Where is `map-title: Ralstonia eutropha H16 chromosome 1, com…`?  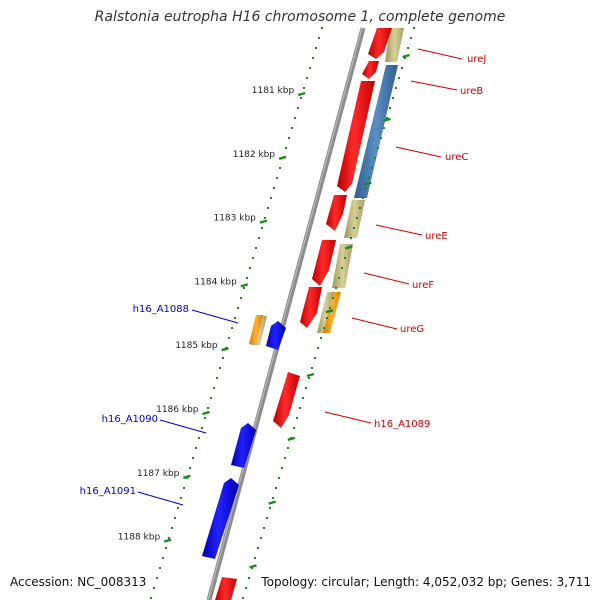 map-title: Ralstonia eutropha H16 chromosome 1, com… is located at coordinates (300, 17).